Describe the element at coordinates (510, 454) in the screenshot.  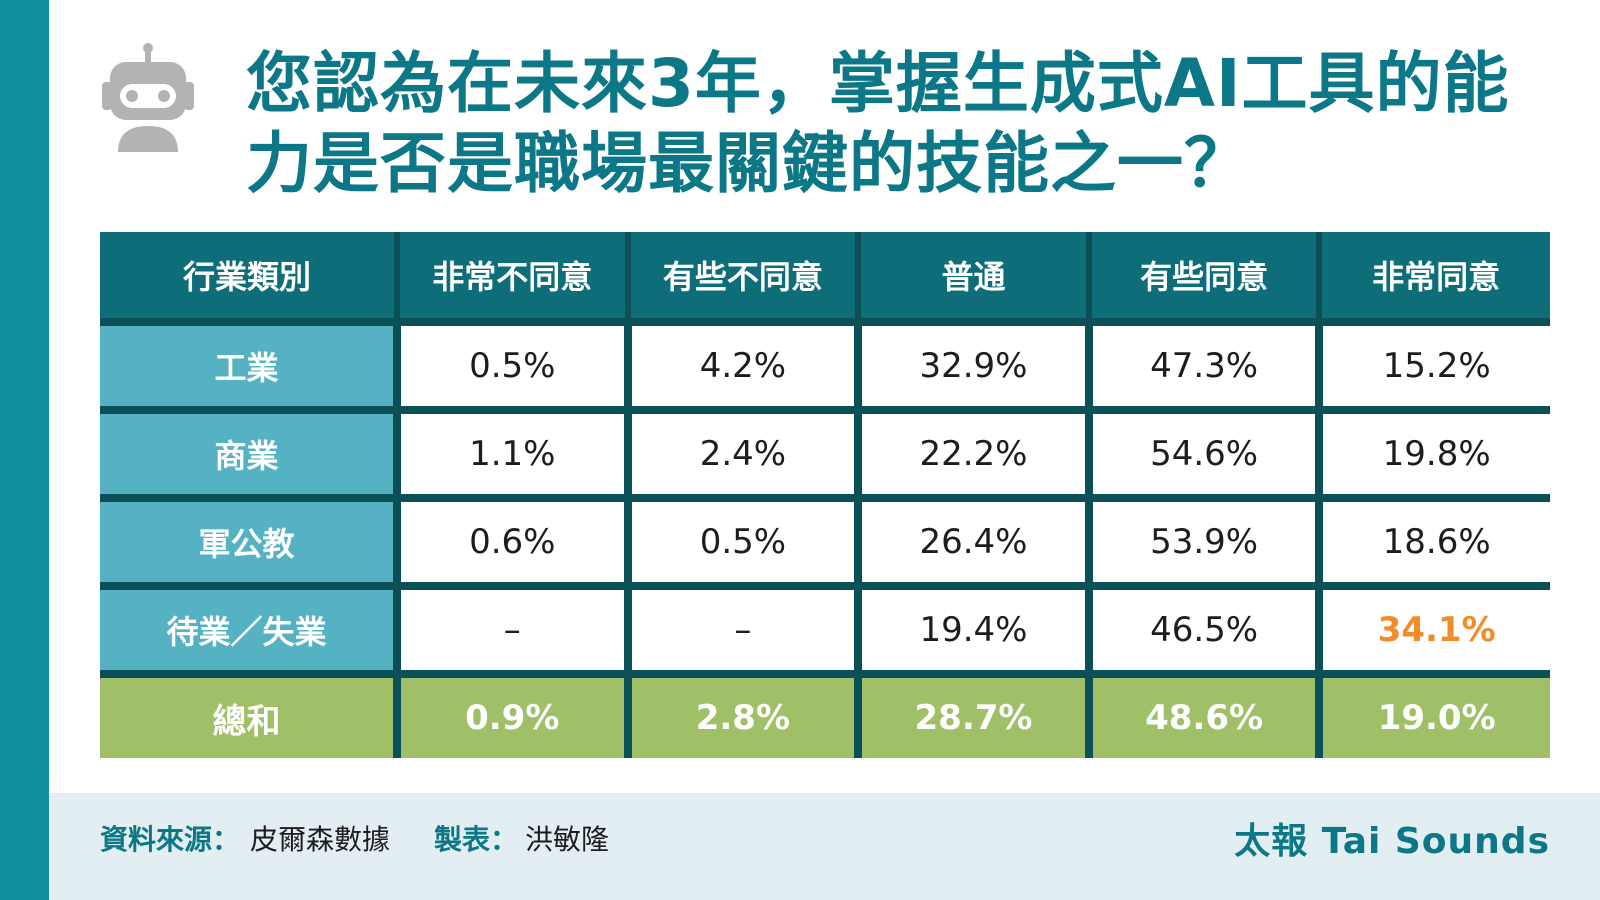
I see `table-cell: 1.1%` at that location.